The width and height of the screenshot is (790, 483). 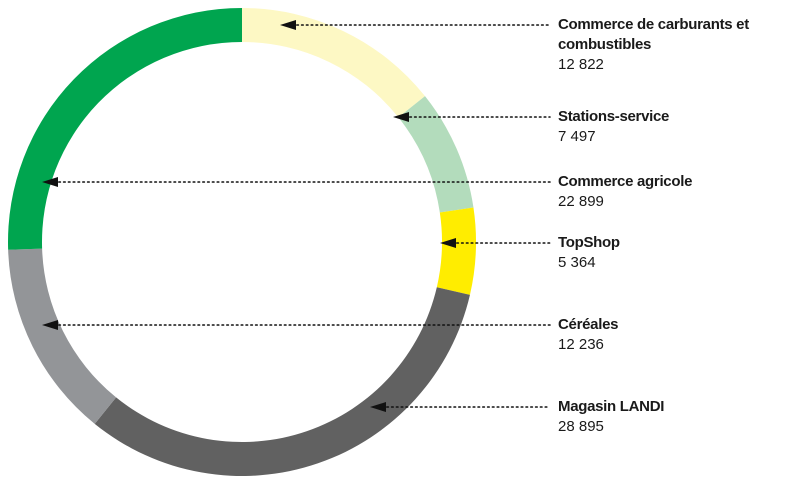 I want to click on slice-label: Stations-service 7 497, so click(x=655, y=127).